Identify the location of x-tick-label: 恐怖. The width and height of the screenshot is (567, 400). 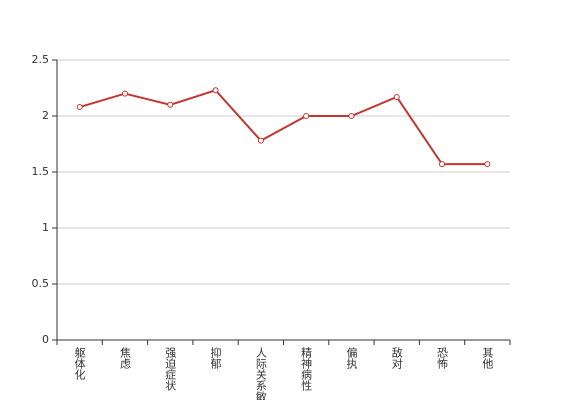
(442, 358).